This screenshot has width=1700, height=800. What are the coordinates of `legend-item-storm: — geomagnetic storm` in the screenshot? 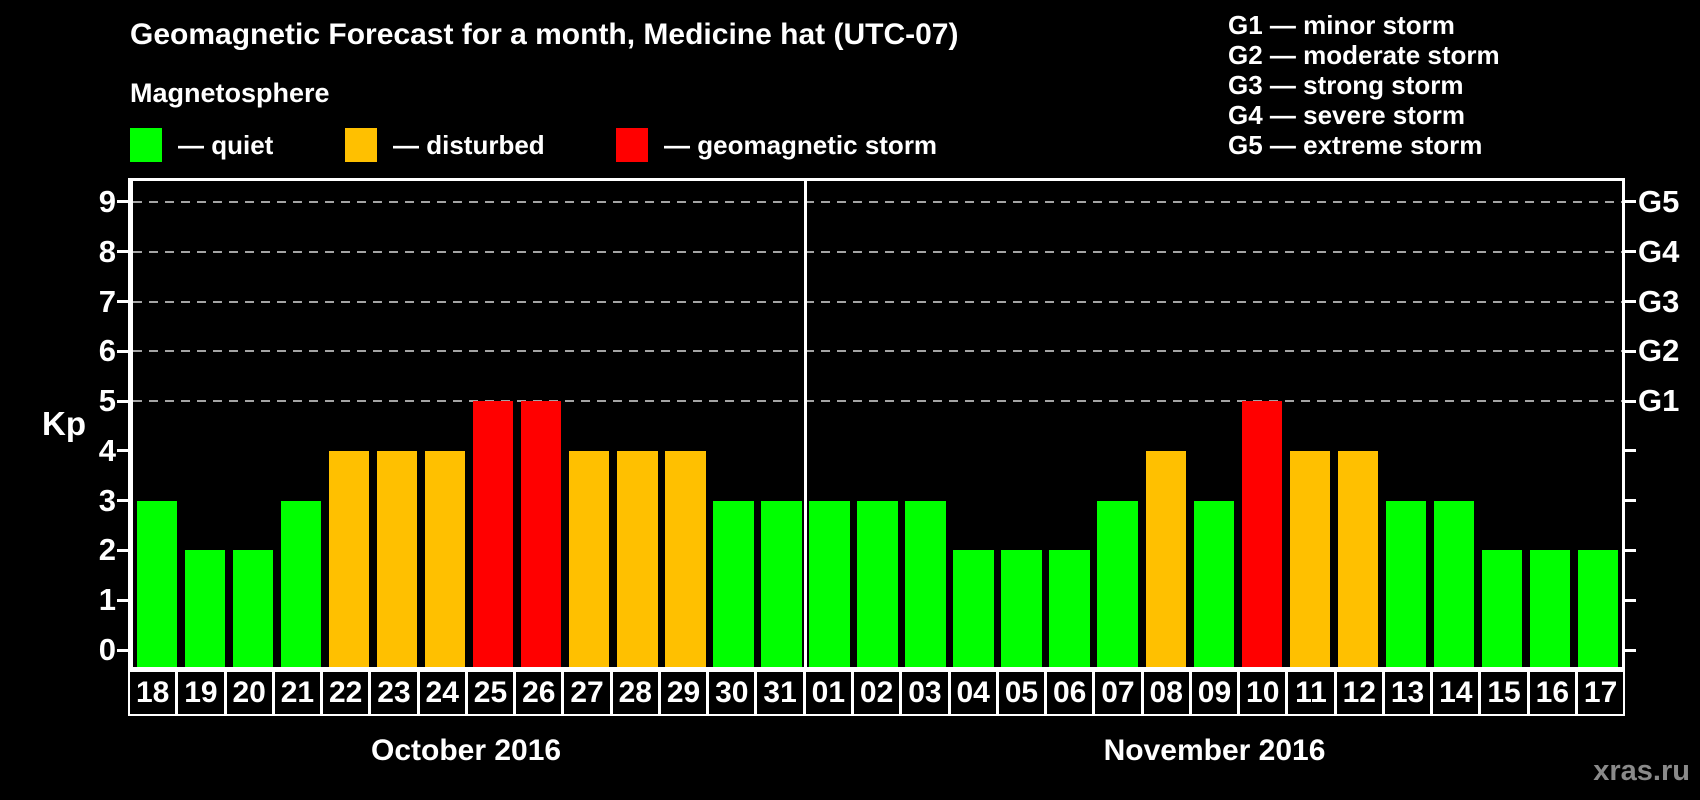 It's located at (776, 145).